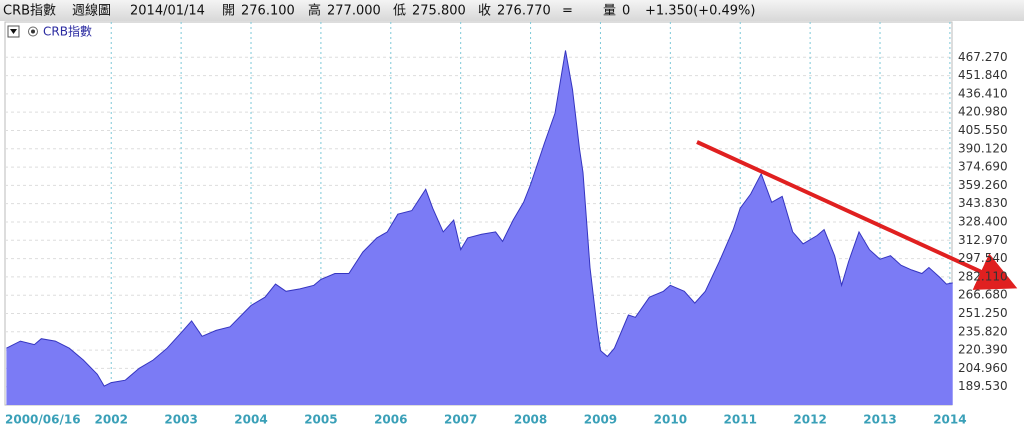 The image size is (1024, 434). Describe the element at coordinates (983, 185) in the screenshot. I see `y-tick-label: 359.260` at that location.